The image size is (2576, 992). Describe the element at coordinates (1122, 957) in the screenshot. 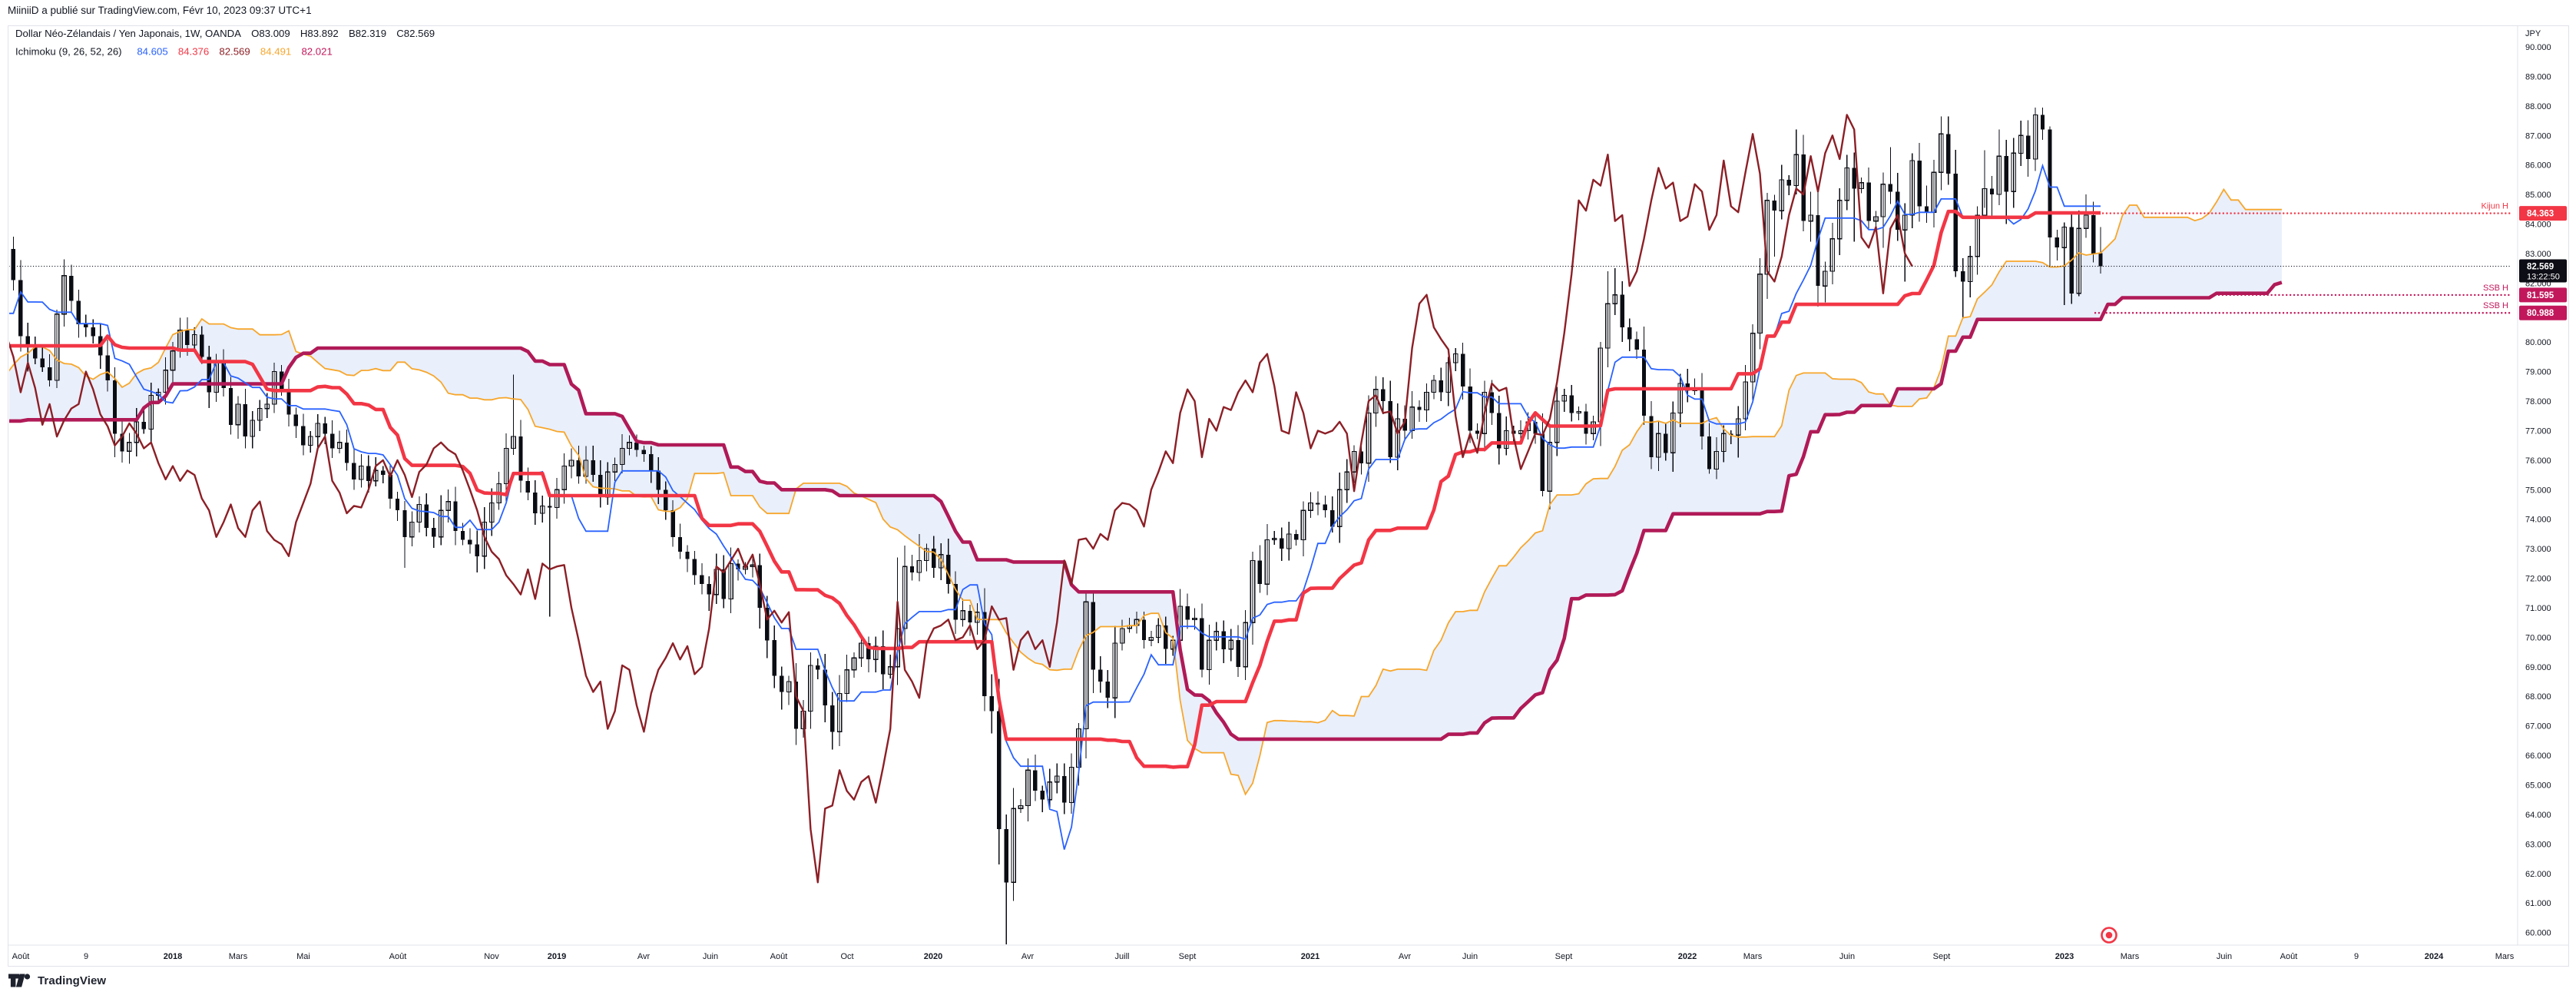

I see `time-tick-label: Juill` at that location.